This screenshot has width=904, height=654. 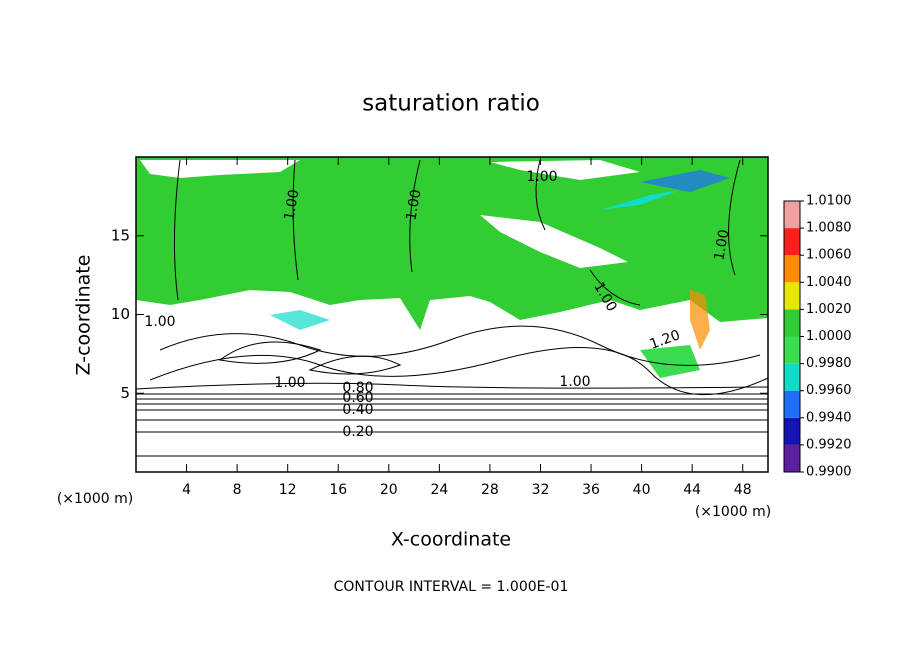 I want to click on contour-interval: CONTOUR INTERVAL = 1.000E-01, so click(x=451, y=587).